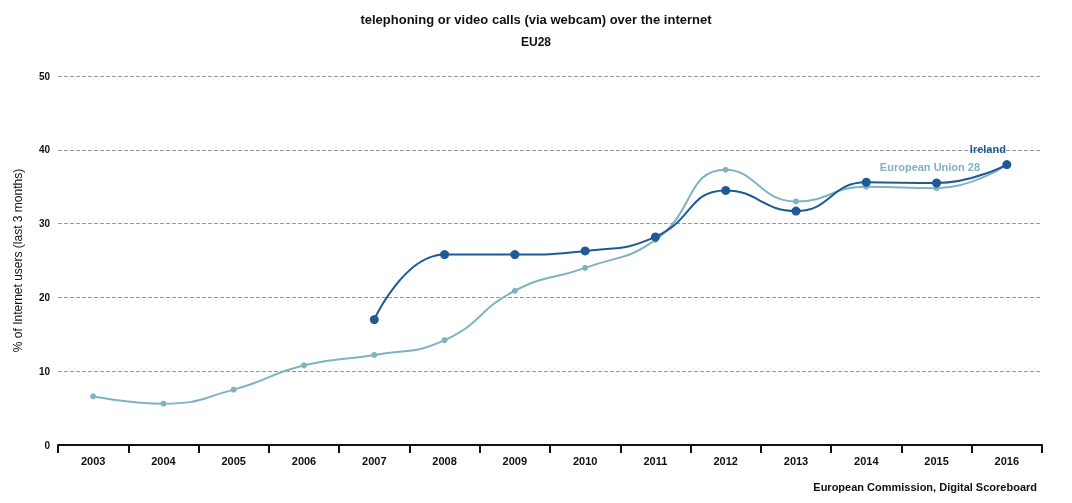 The image size is (1072, 503). I want to click on x-tick-label: 2009, so click(515, 460).